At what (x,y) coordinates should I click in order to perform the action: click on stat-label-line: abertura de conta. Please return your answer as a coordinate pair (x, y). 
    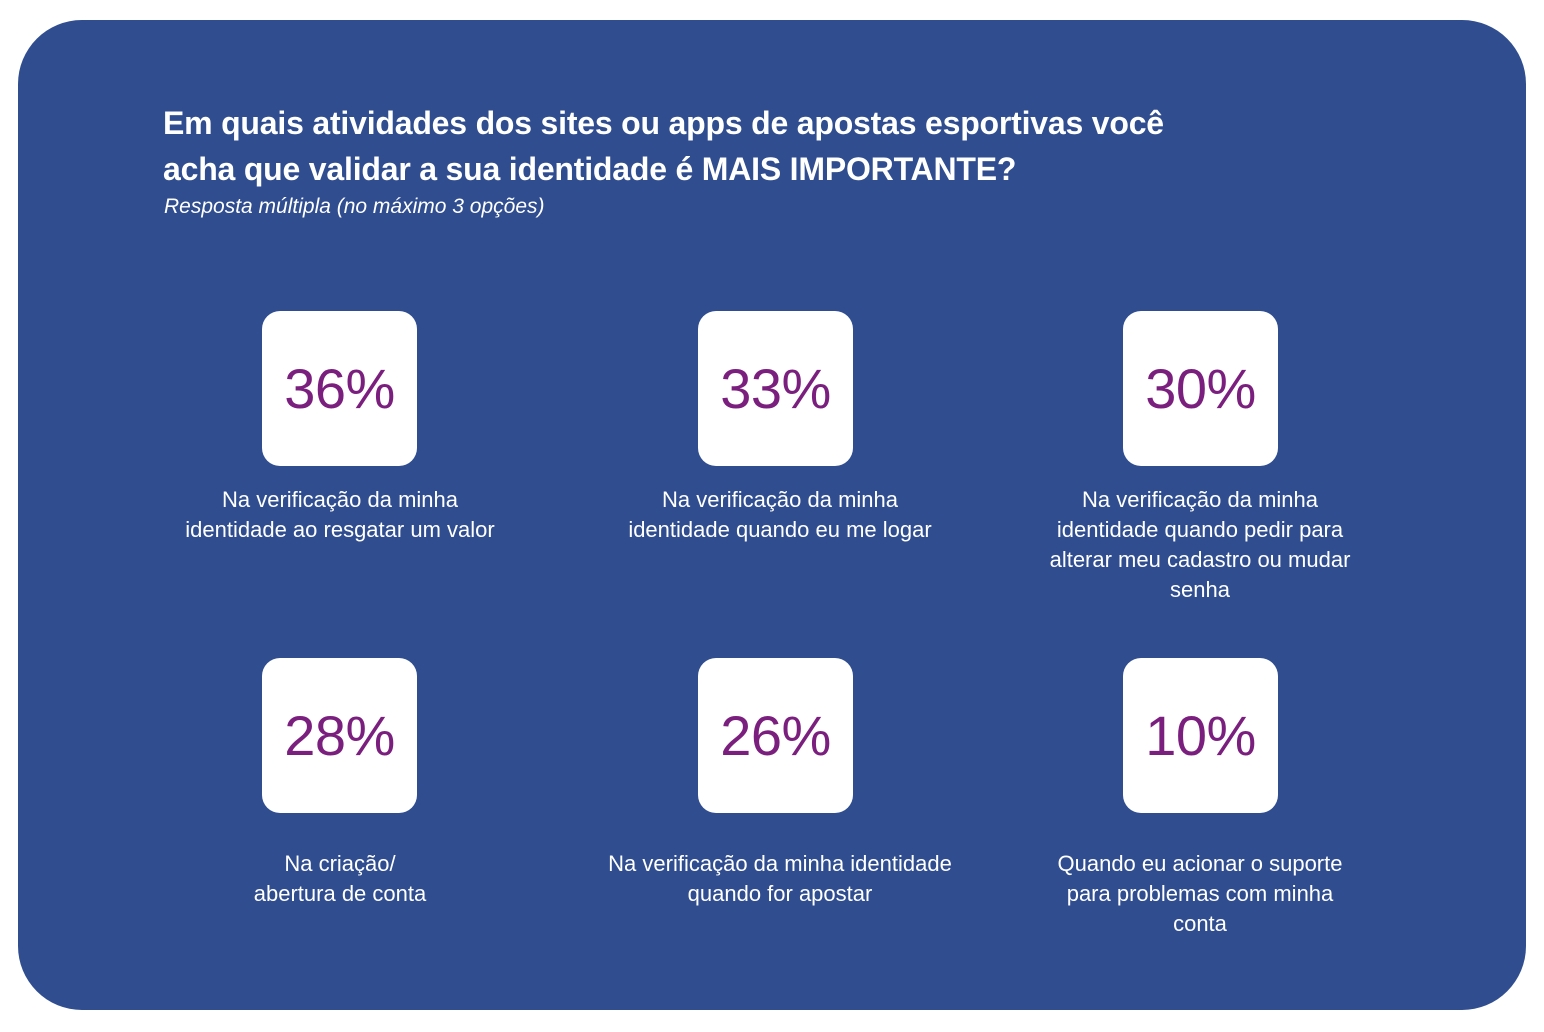
    Looking at the image, I should click on (340, 893).